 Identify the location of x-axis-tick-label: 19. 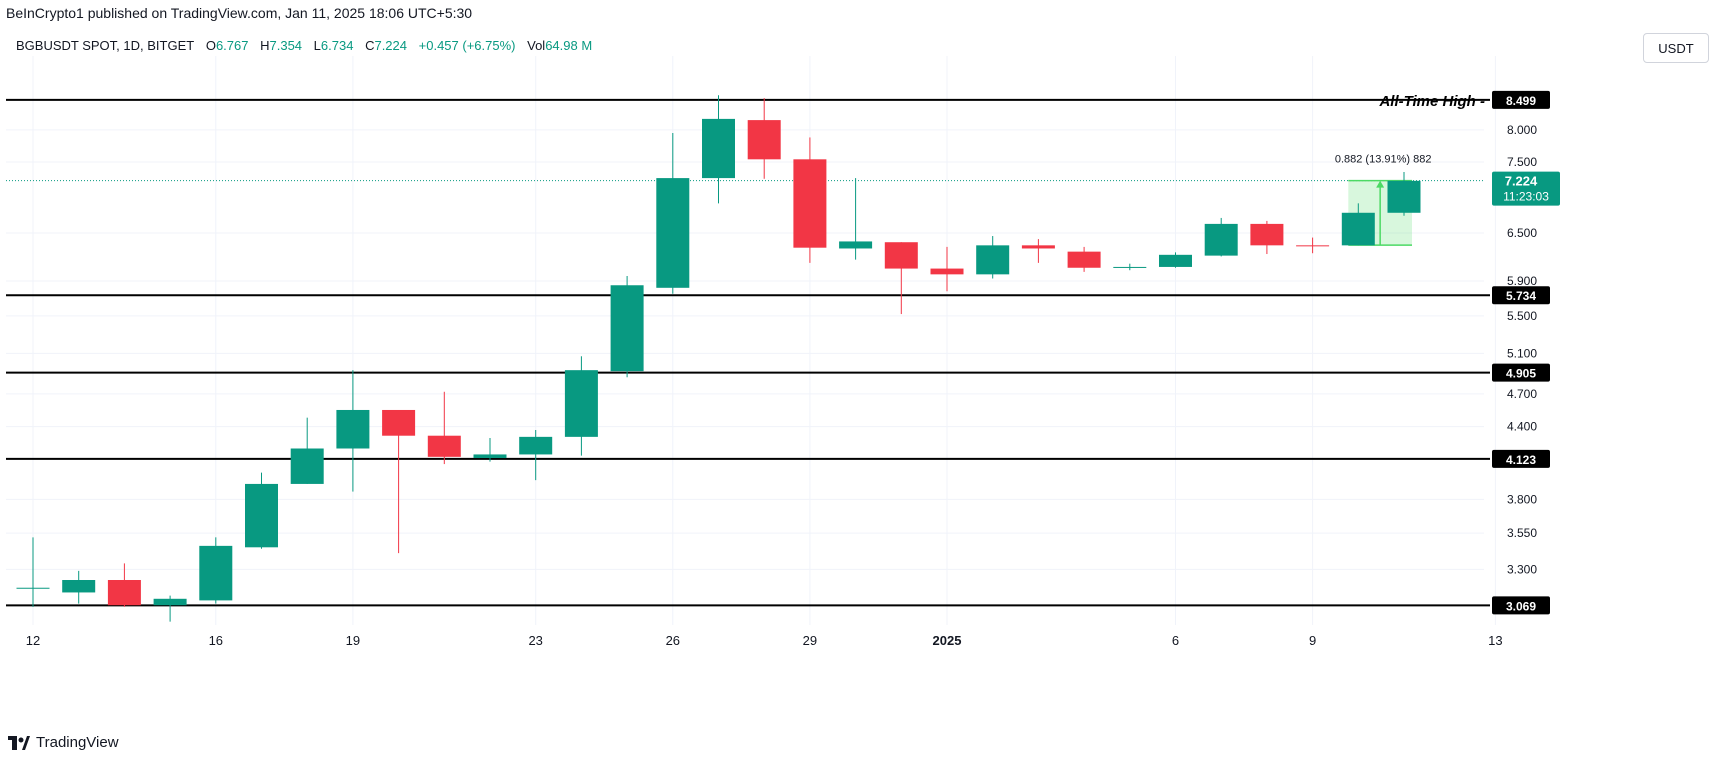
(353, 640).